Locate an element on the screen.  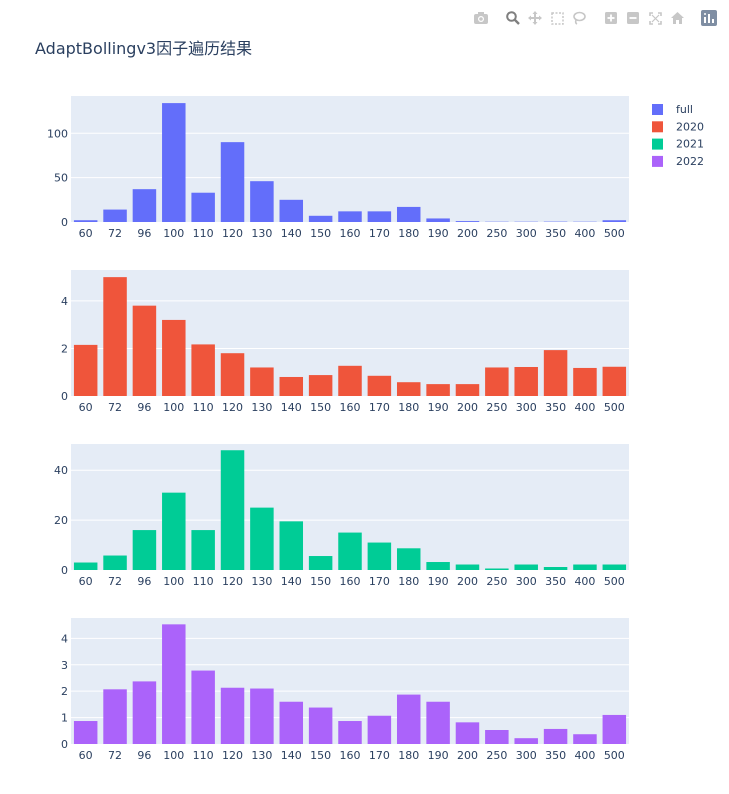
x-tick-label: 150 is located at coordinates (320, 581).